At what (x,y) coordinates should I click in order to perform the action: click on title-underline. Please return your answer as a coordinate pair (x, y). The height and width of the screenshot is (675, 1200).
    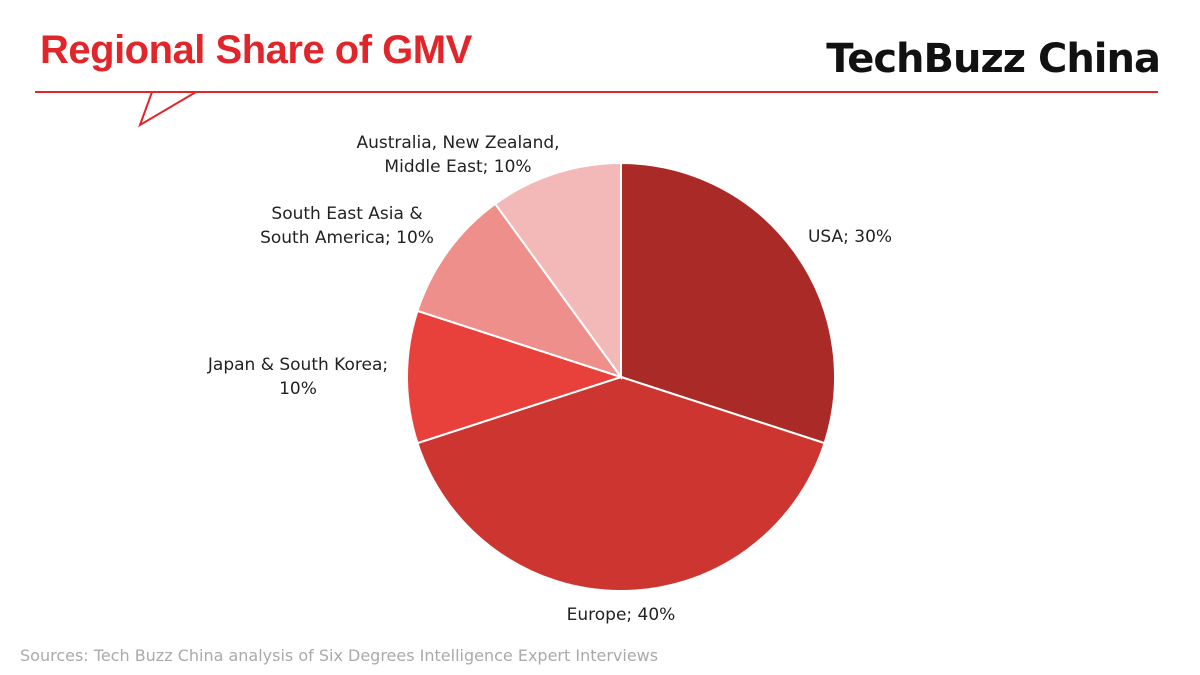
    Looking at the image, I should click on (117, 109).